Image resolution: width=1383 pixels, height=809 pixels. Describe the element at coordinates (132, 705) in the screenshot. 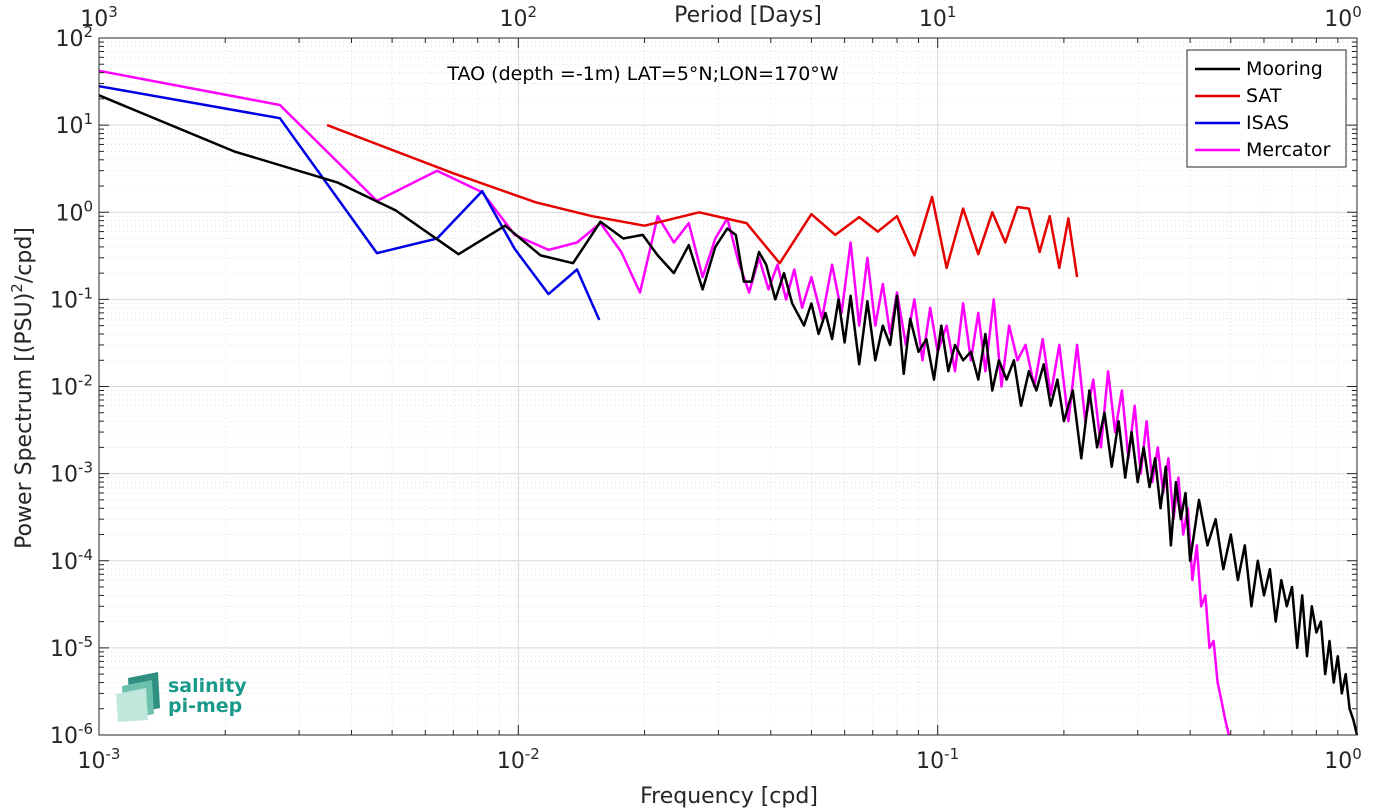

I see `logo-wave-front` at that location.